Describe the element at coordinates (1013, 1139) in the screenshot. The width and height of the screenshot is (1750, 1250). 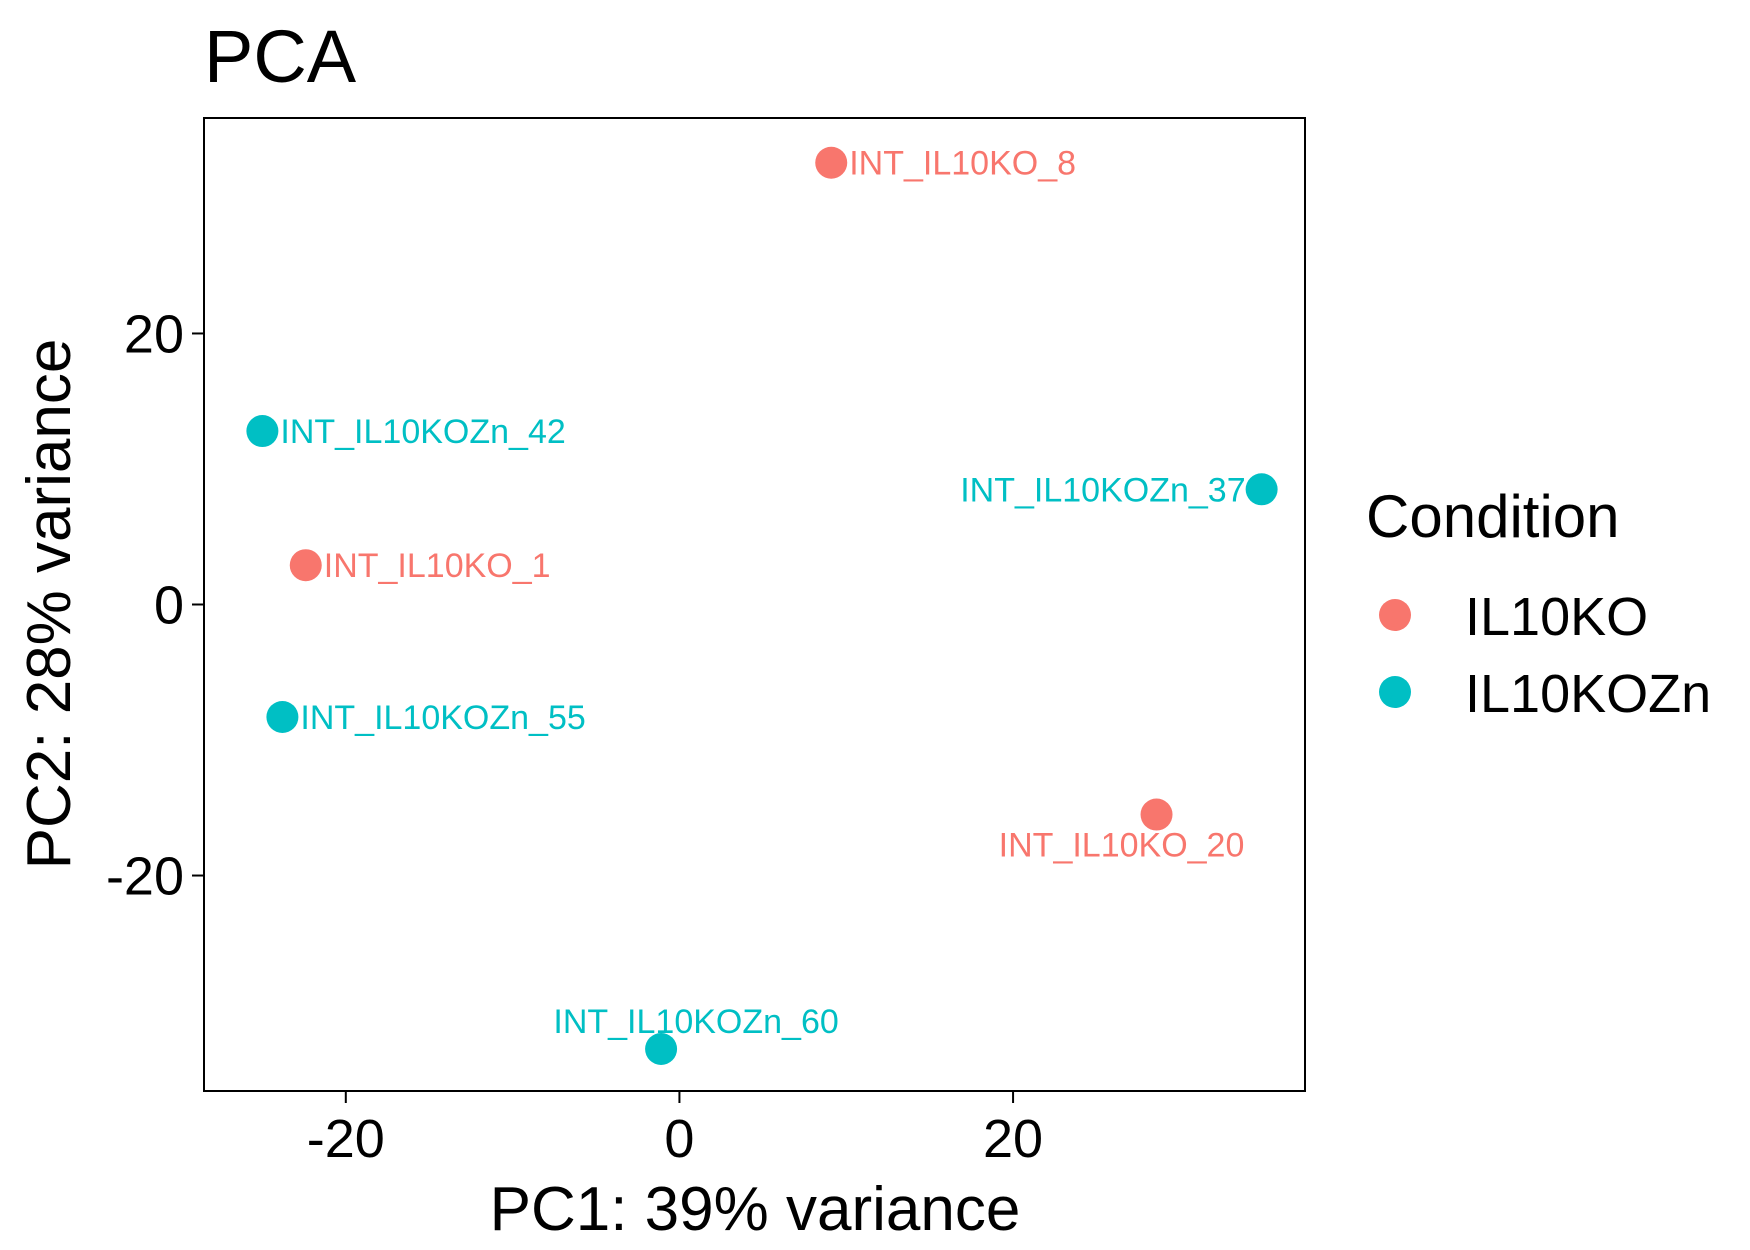
I see `x-tick-label: 20` at that location.